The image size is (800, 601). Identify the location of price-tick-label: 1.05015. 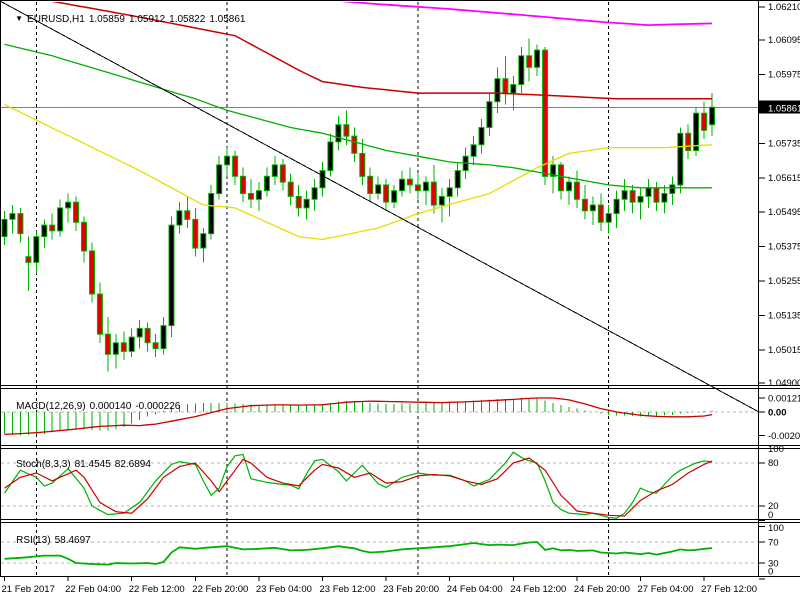
(784, 350).